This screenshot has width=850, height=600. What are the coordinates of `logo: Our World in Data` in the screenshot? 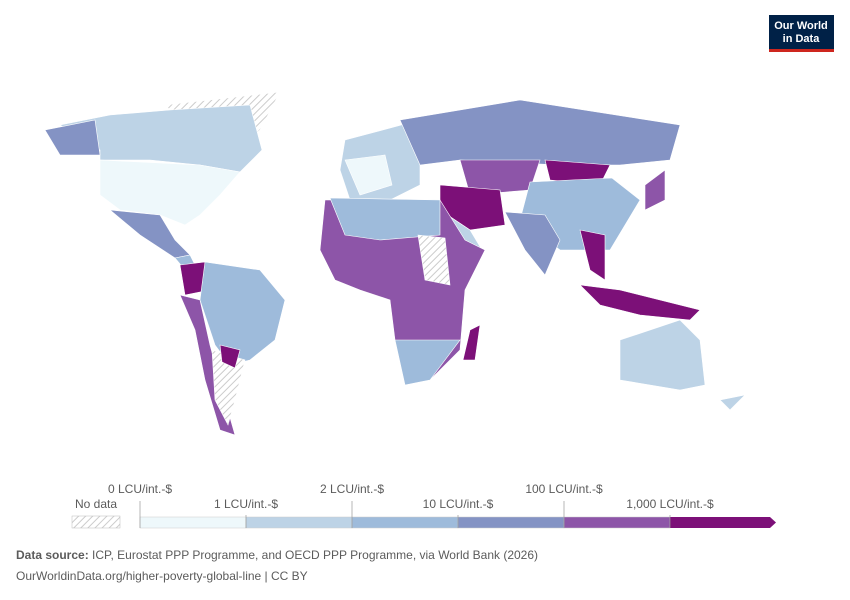 It's located at (801, 33).